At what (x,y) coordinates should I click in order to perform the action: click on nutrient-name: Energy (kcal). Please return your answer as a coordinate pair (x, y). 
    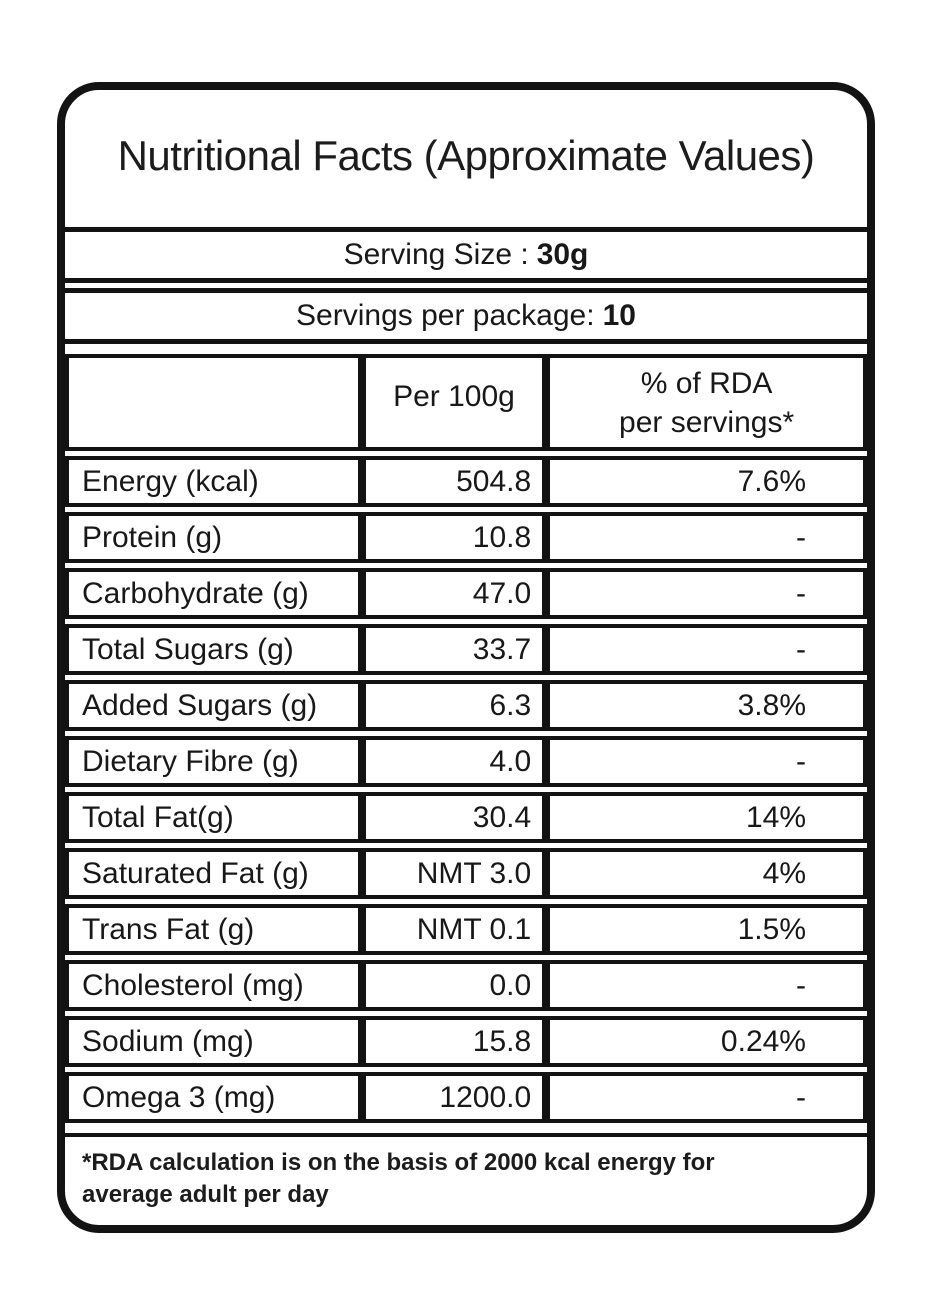
    Looking at the image, I should click on (213, 481).